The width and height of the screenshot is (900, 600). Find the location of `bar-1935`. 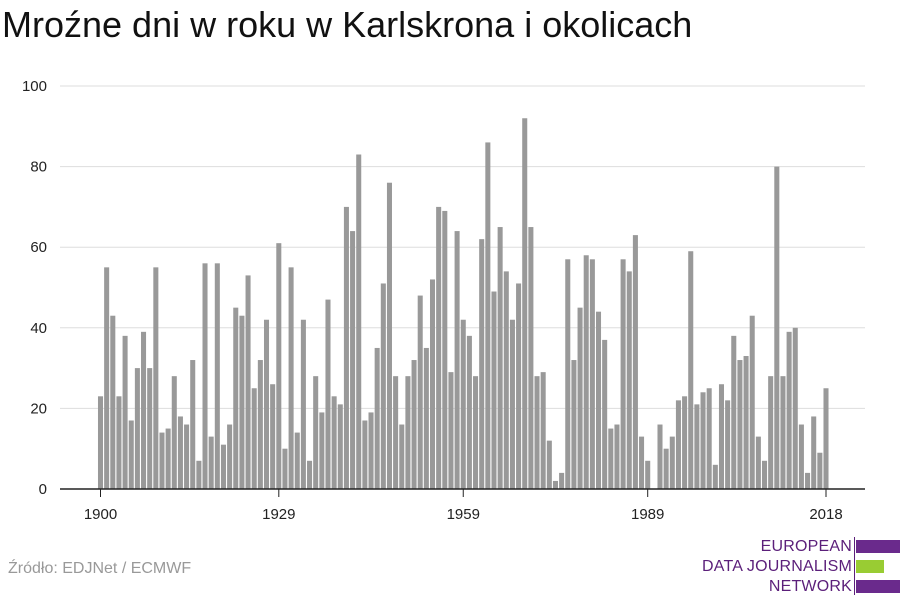

bar-1935 is located at coordinates (316, 432).